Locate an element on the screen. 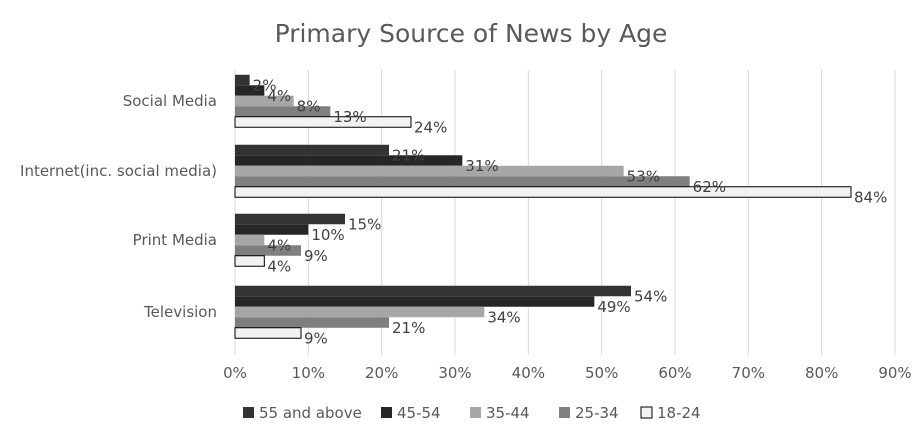  data-label: 53% is located at coordinates (643, 176).